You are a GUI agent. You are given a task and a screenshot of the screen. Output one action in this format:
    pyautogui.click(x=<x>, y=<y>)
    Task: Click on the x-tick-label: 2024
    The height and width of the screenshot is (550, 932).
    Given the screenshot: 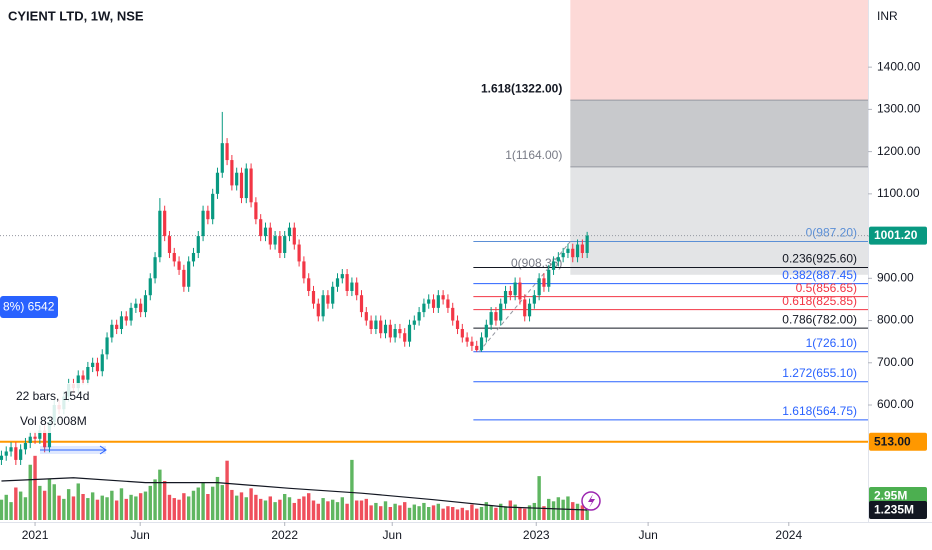 What is the action you would take?
    pyautogui.click(x=788, y=535)
    